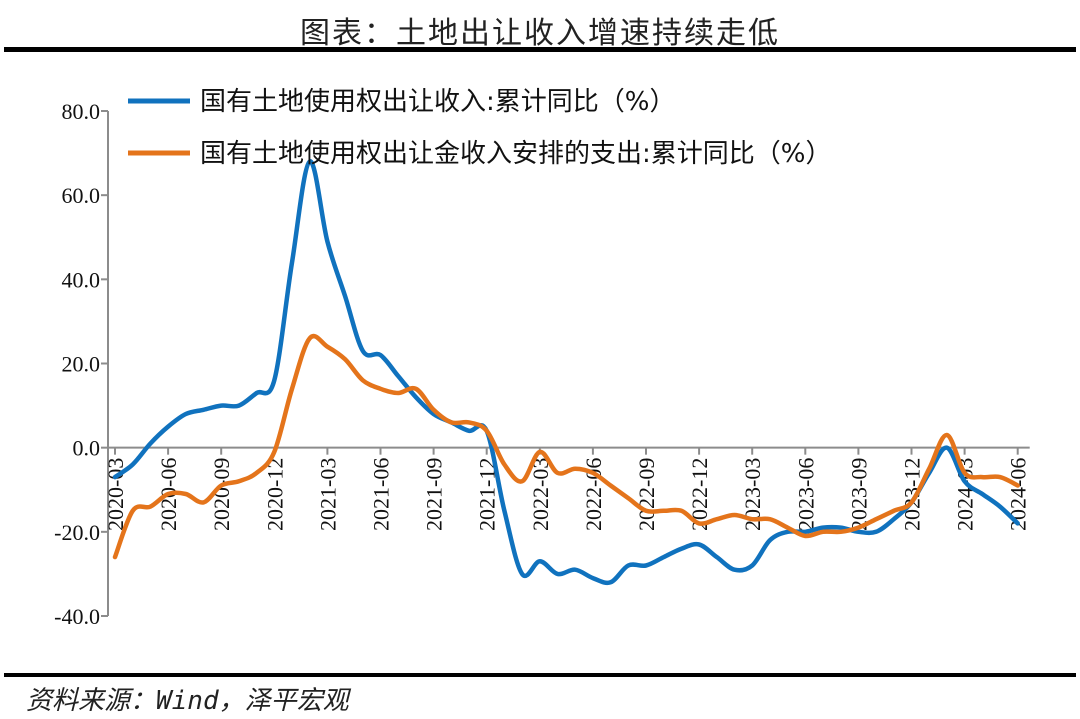  Describe the element at coordinates (858, 494) in the screenshot. I see `x-tick-label: 2023-09` at that location.